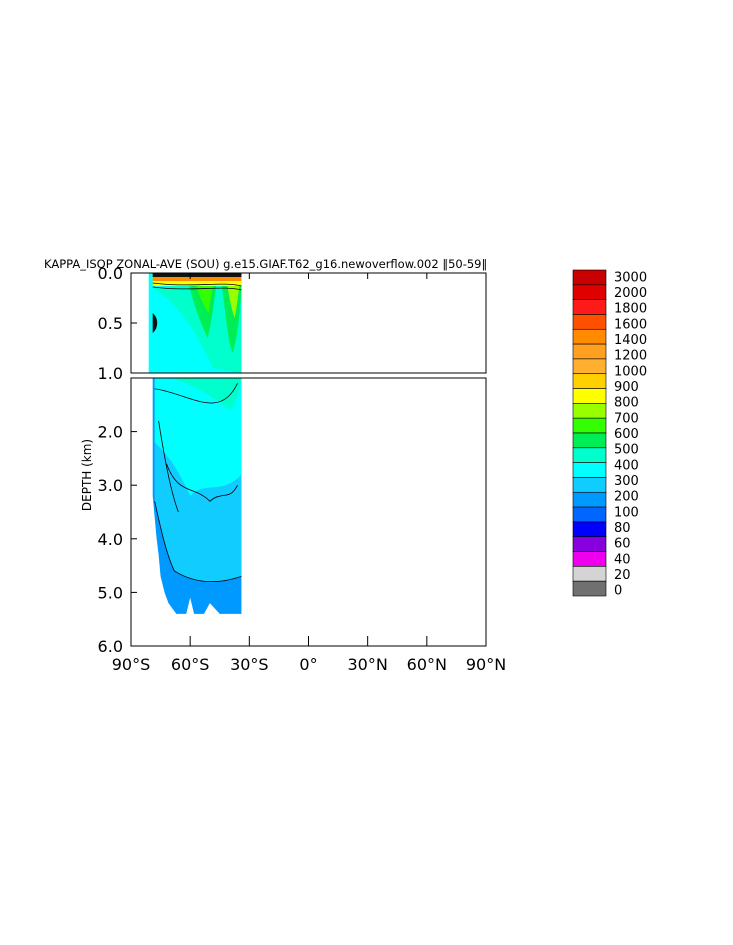 This screenshot has width=733, height=945. Describe the element at coordinates (626, 387) in the screenshot. I see `colorbar-label-7: 900` at that location.